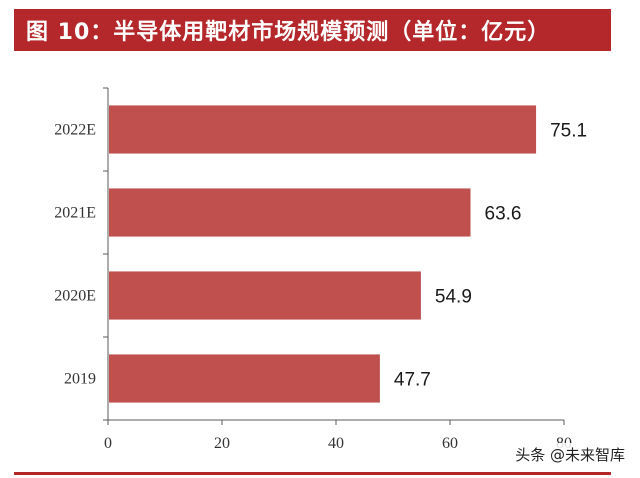 This screenshot has width=640, height=478. What do you see at coordinates (450, 443) in the screenshot?
I see `x-tick-label: 60` at bounding box center [450, 443].